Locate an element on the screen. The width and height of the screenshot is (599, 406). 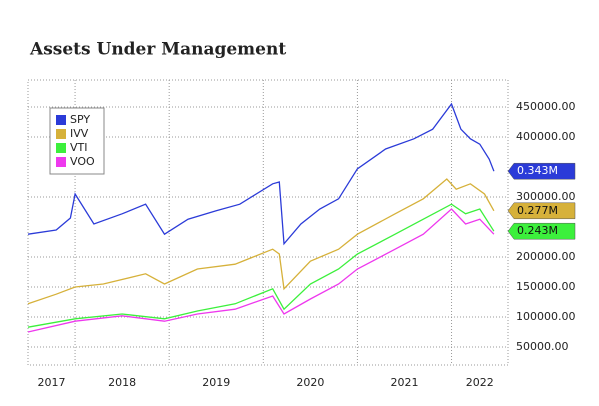
end-label: 0.243M is located at coordinates (537, 230).